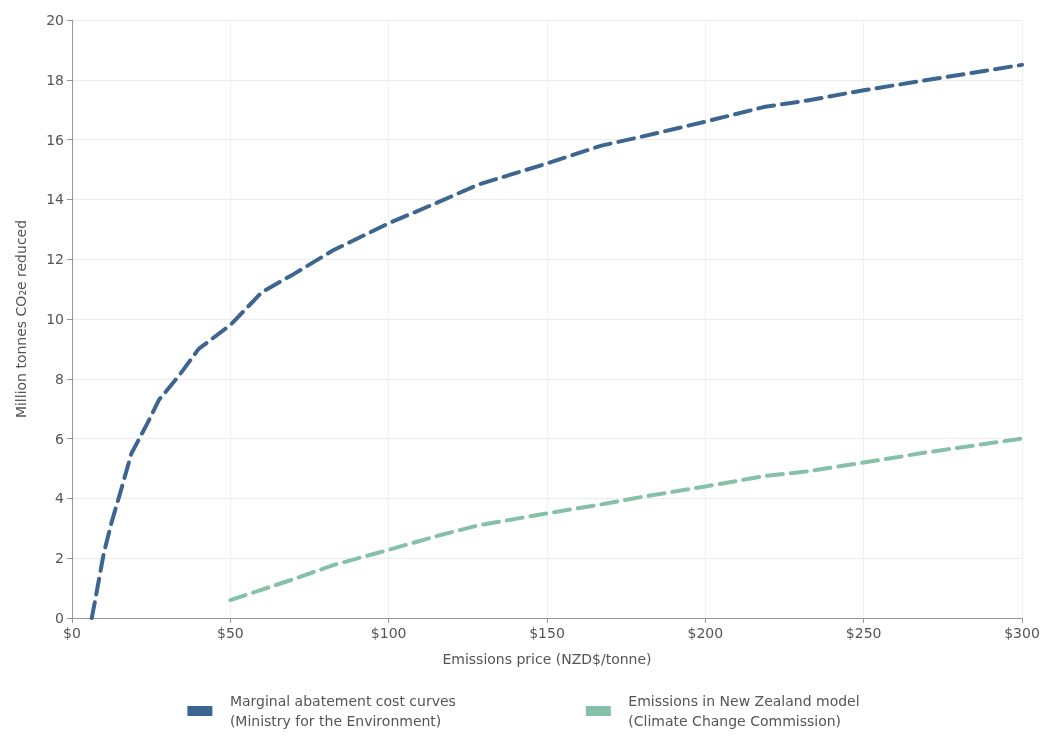 The image size is (1047, 744). What do you see at coordinates (55, 79) in the screenshot?
I see `y-tick-label: 18` at bounding box center [55, 79].